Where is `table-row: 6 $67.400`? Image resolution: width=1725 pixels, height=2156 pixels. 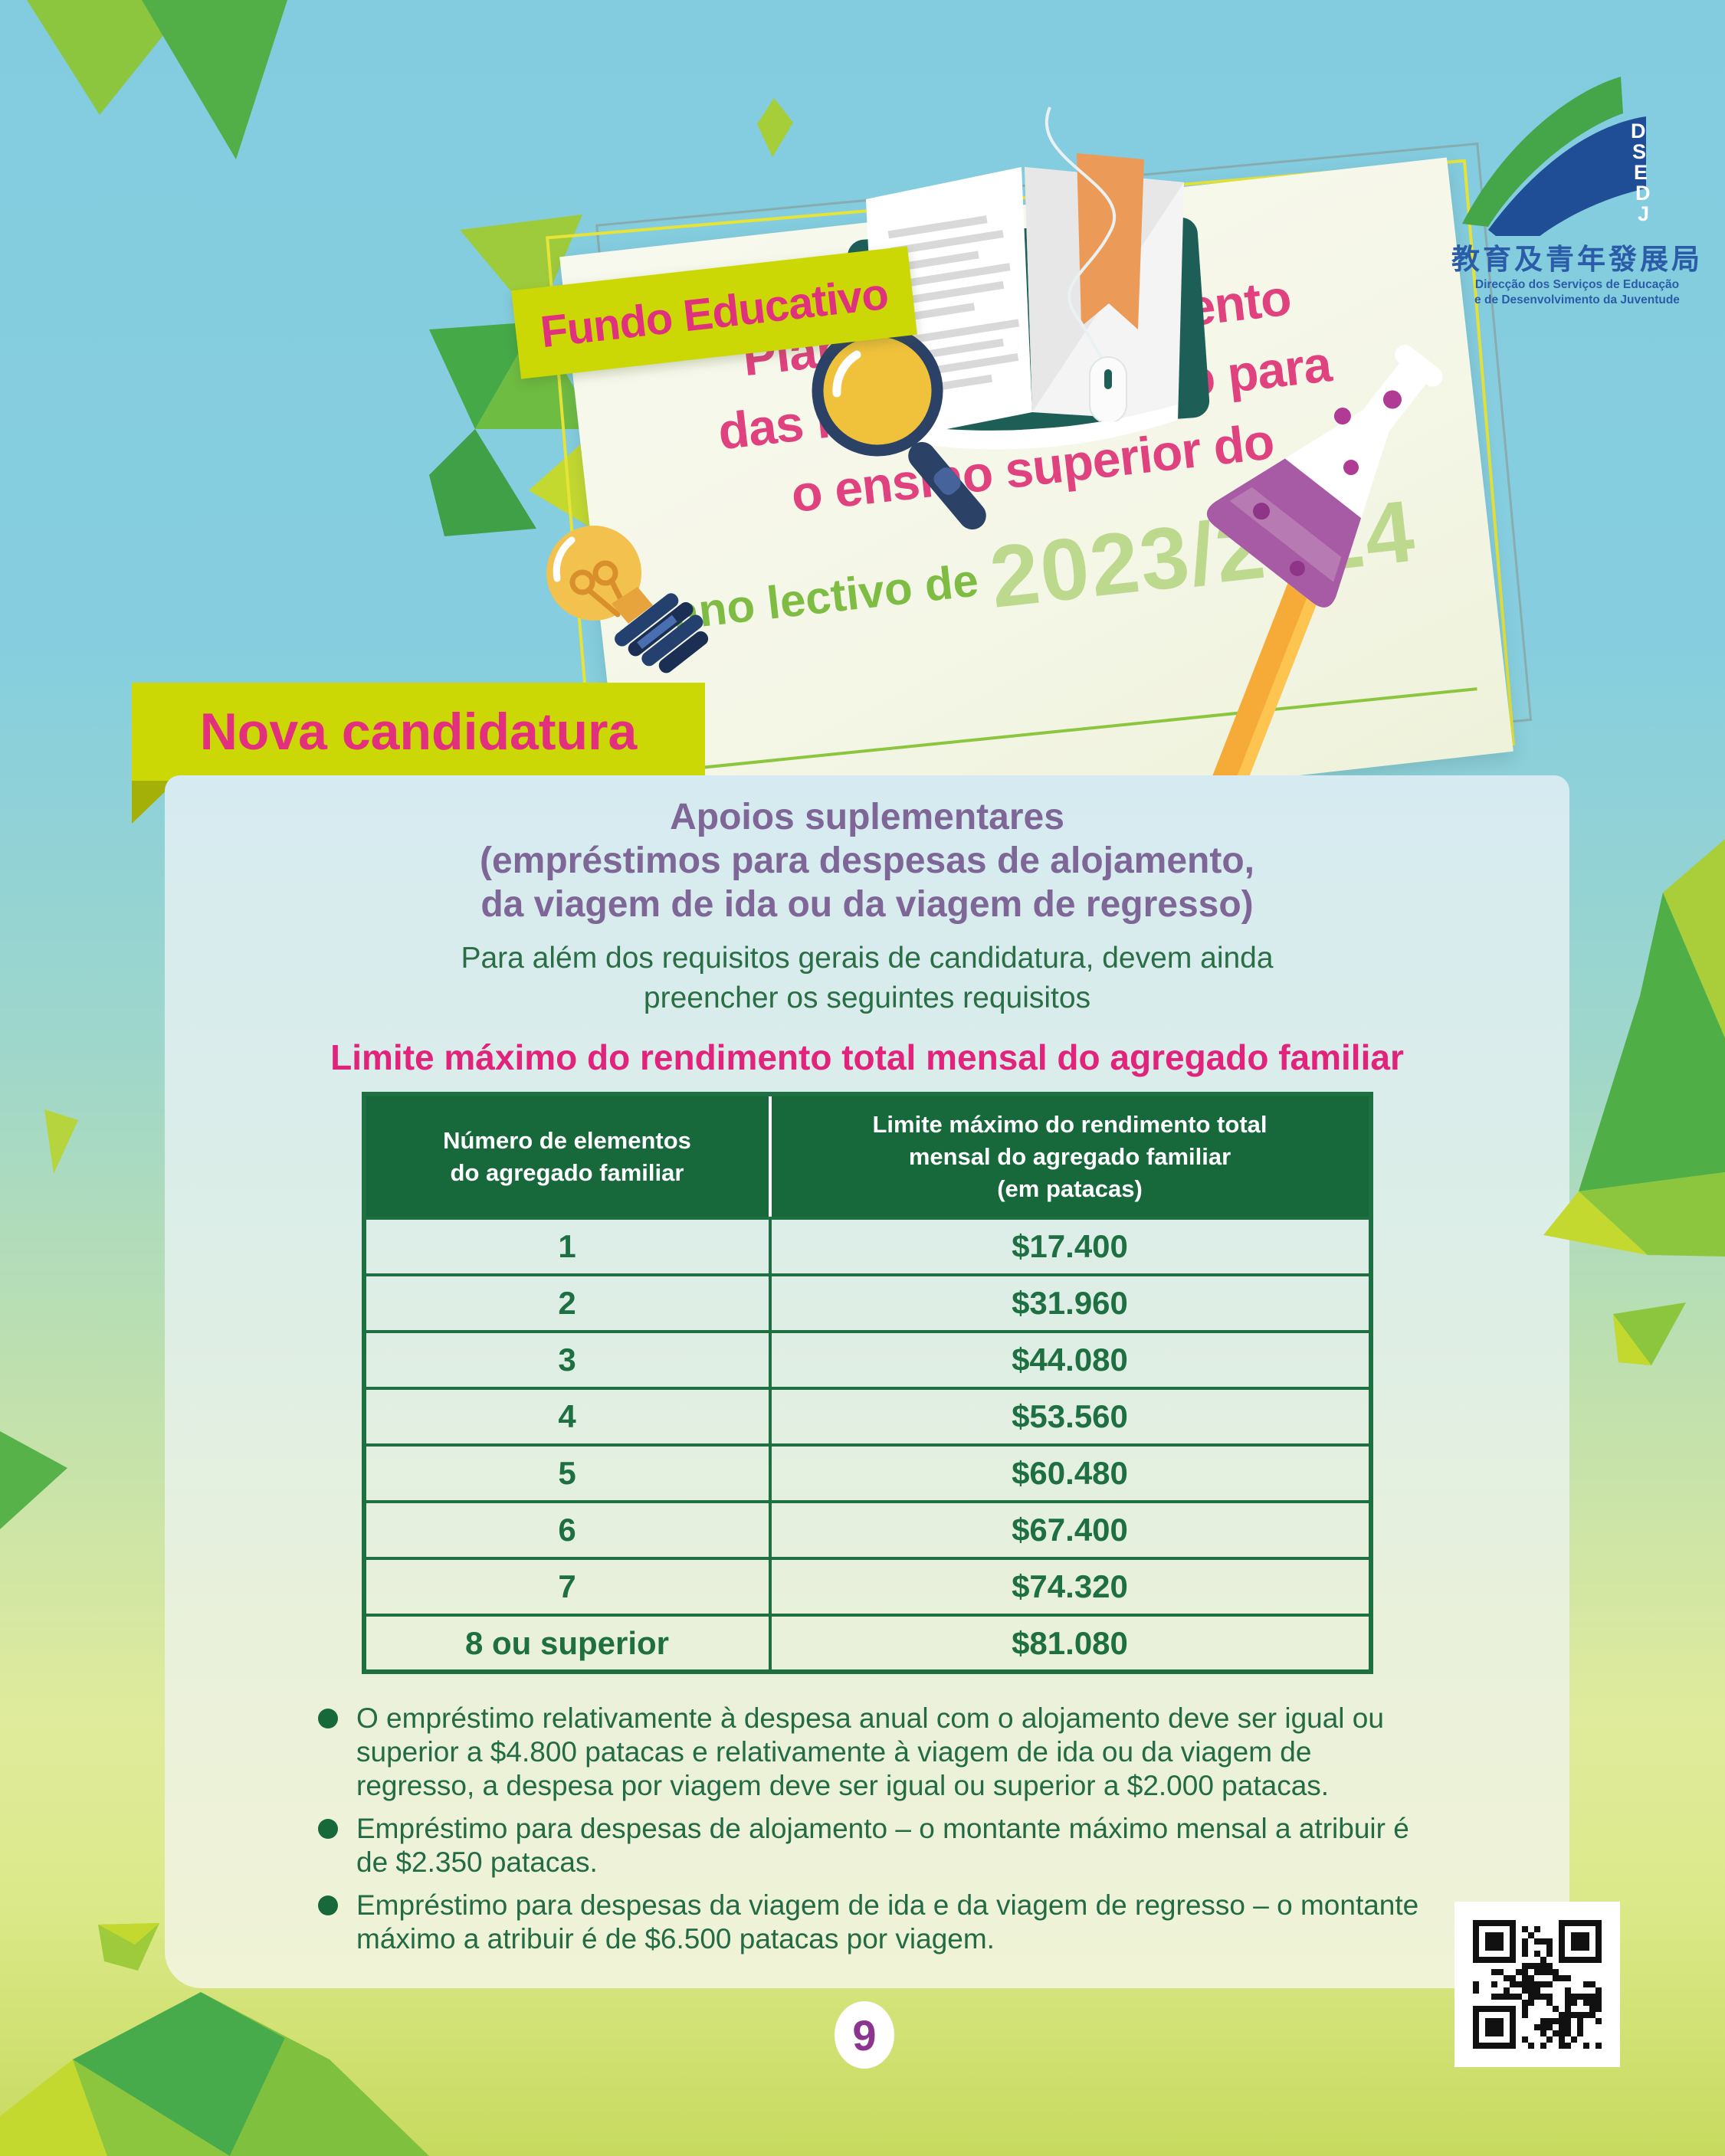
table-row: 6 $67.400 is located at coordinates (867, 1530).